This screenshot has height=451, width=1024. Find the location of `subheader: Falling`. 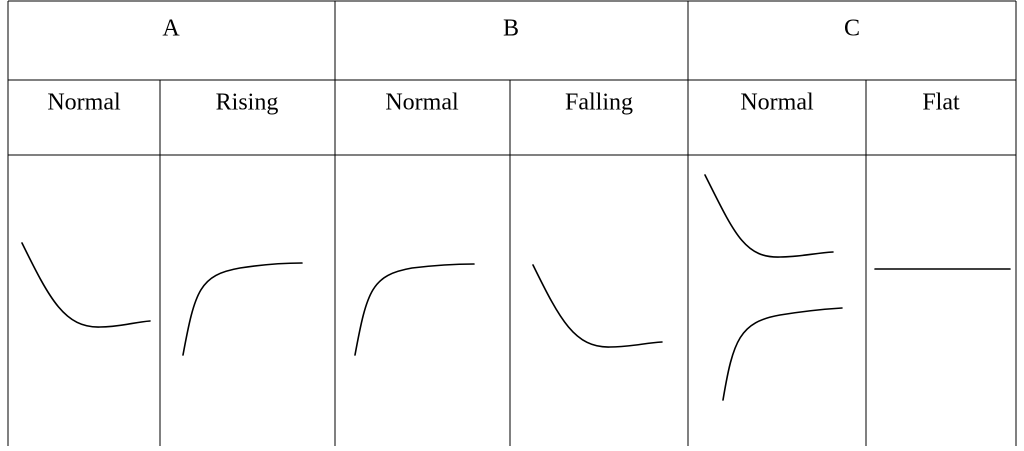

subheader: Falling is located at coordinates (599, 103).